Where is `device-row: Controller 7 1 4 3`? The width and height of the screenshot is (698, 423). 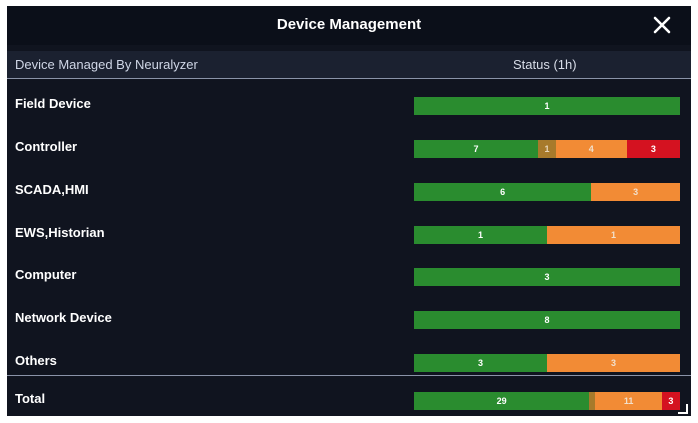 device-row: Controller 7 1 4 3 is located at coordinates (349, 147).